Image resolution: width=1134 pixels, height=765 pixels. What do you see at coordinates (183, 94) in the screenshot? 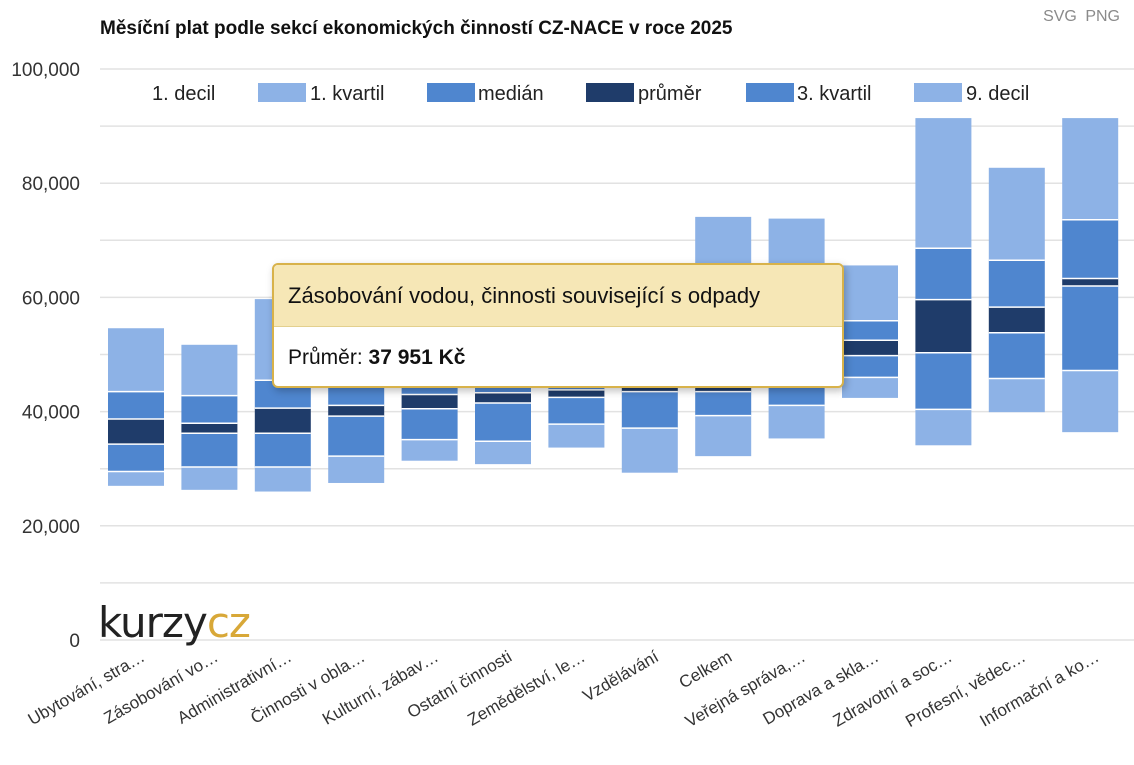
I see `legend-label: 1. decil` at bounding box center [183, 94].